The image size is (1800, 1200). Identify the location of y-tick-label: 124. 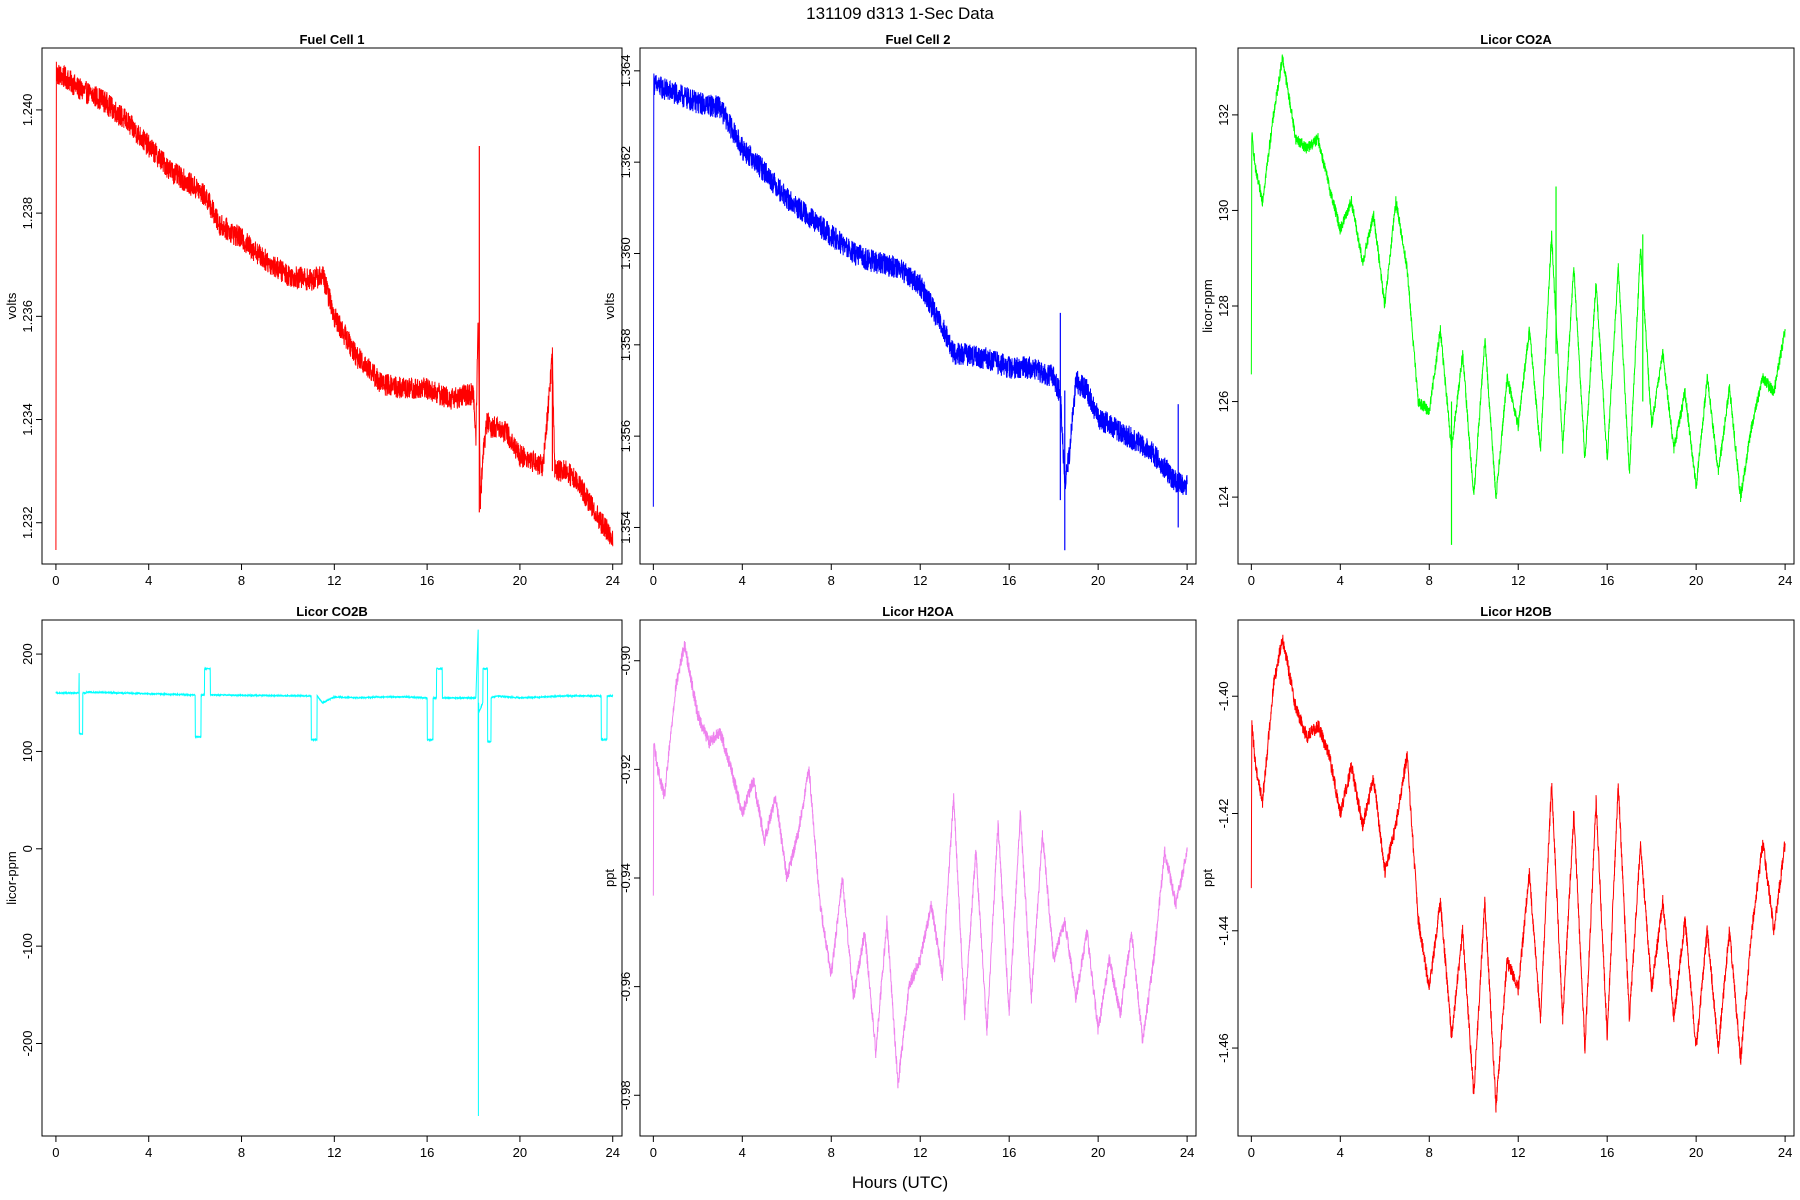
(1223, 497).